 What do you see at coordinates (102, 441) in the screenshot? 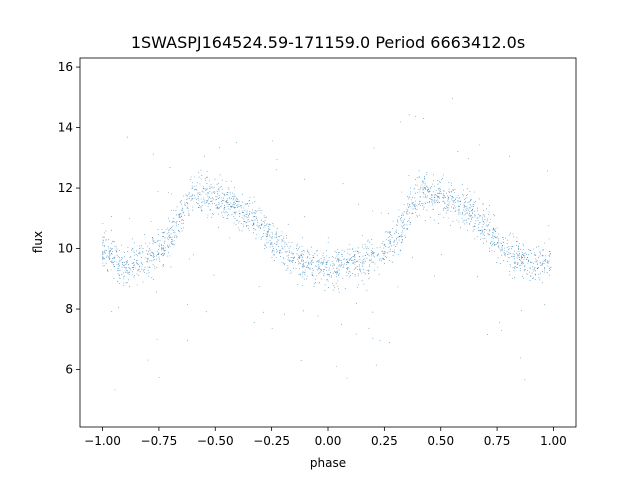
I see `x-tick-label: −1.00` at bounding box center [102, 441].